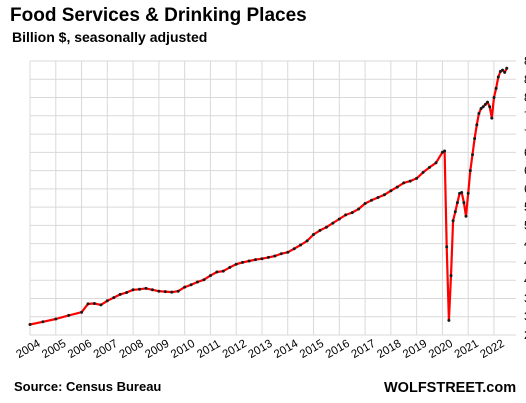  I want to click on x-tick-label: 2007, so click(106, 349).